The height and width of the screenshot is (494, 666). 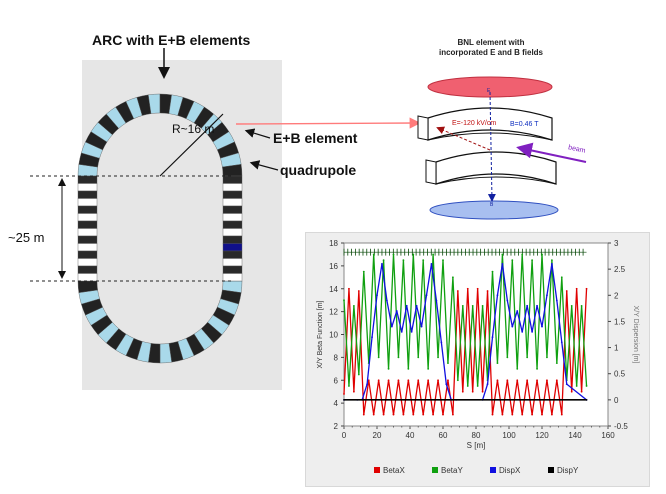 I want to click on legend-swatch-betay, so click(x=435, y=470).